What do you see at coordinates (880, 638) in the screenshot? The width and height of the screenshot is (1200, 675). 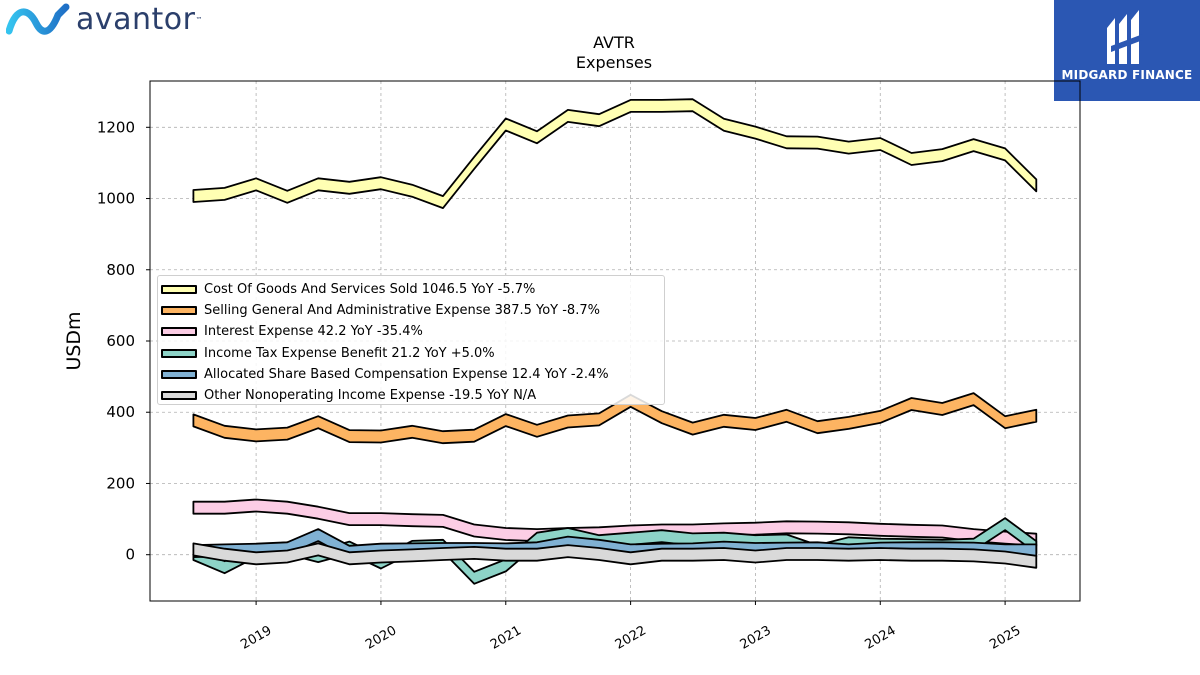 I see `x-tick-label: 2024` at bounding box center [880, 638].